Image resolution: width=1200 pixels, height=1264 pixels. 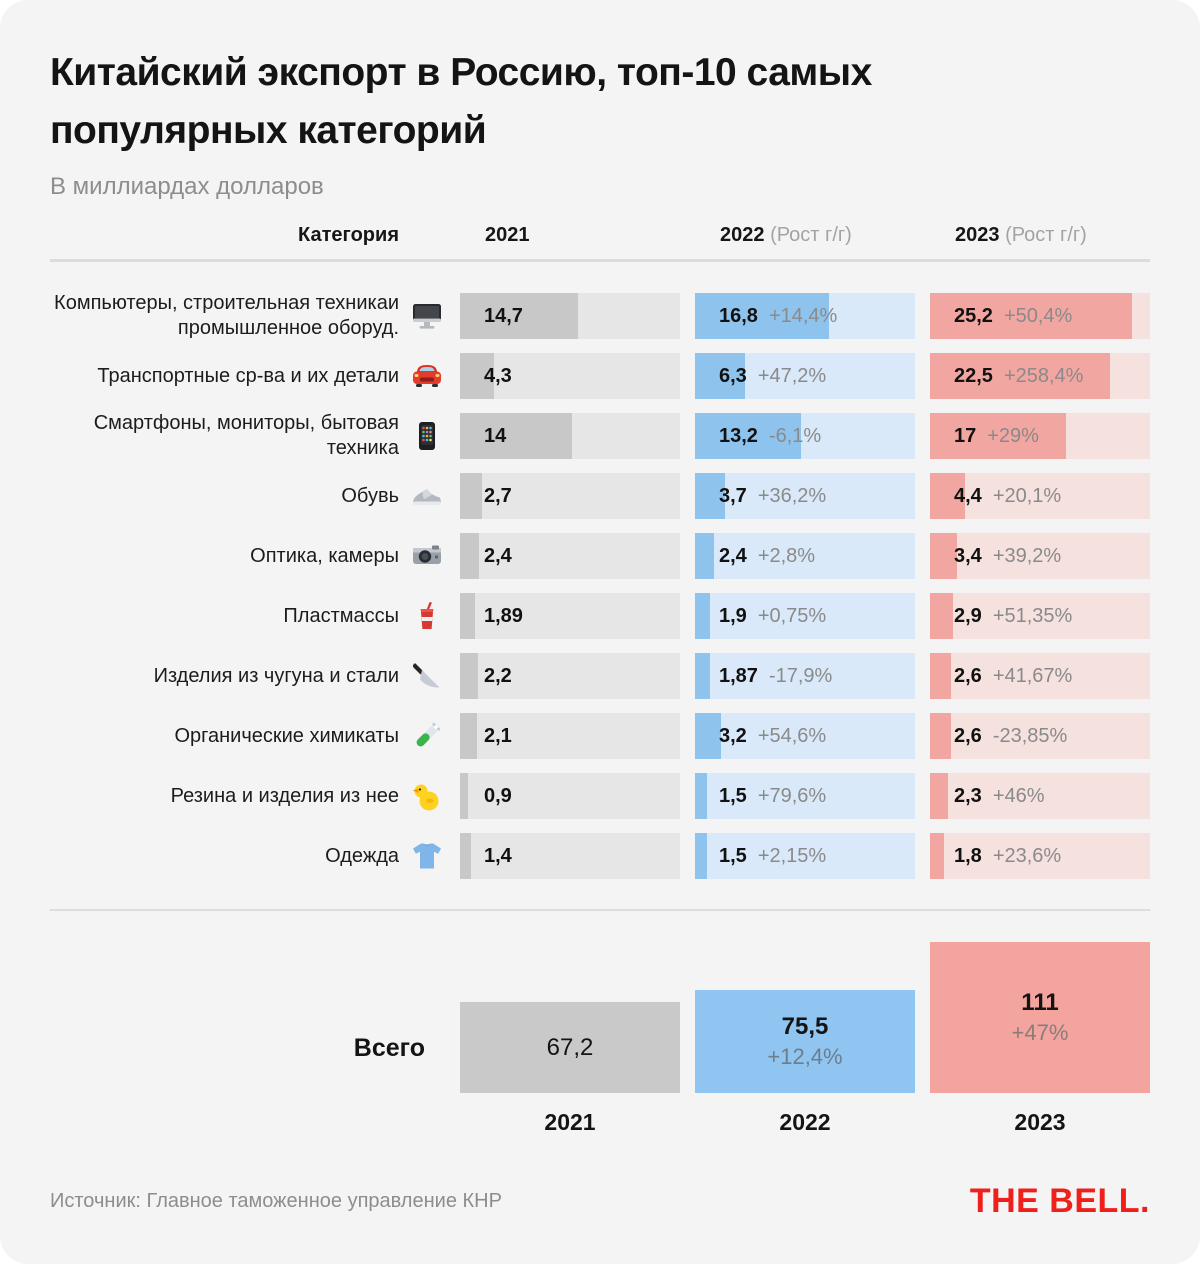 What do you see at coordinates (733, 735) in the screenshot?
I see `bar-value: 3,2` at bounding box center [733, 735].